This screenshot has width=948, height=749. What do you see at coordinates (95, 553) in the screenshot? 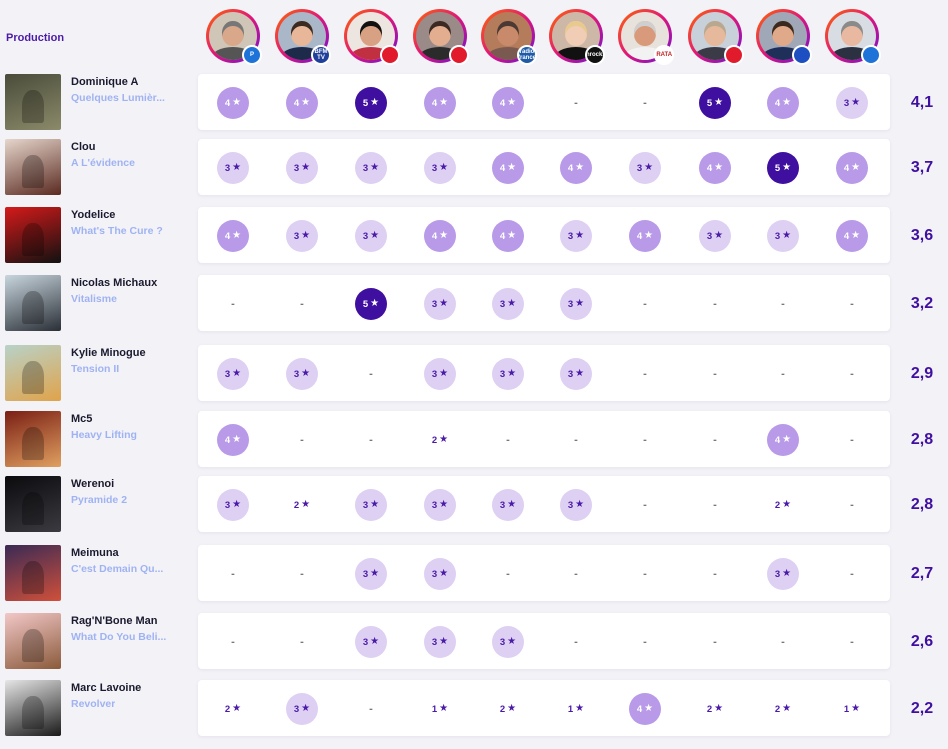
I see `artist-name: Meimuna` at bounding box center [95, 553].